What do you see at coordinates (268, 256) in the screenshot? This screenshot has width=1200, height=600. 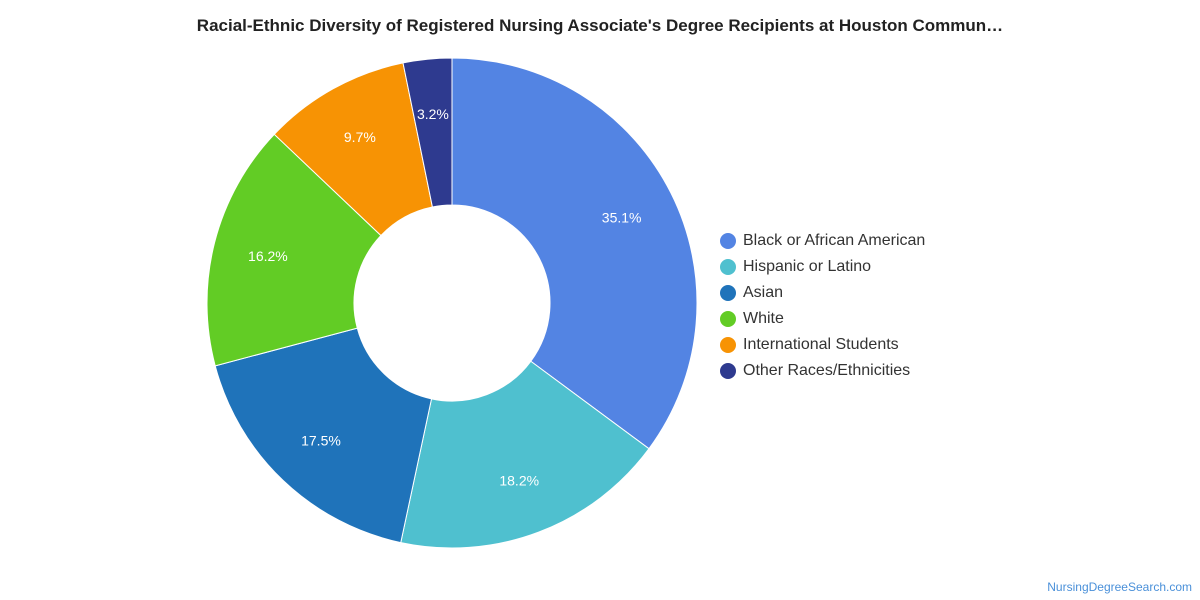 I see `slice-value-label: 16.2%` at bounding box center [268, 256].